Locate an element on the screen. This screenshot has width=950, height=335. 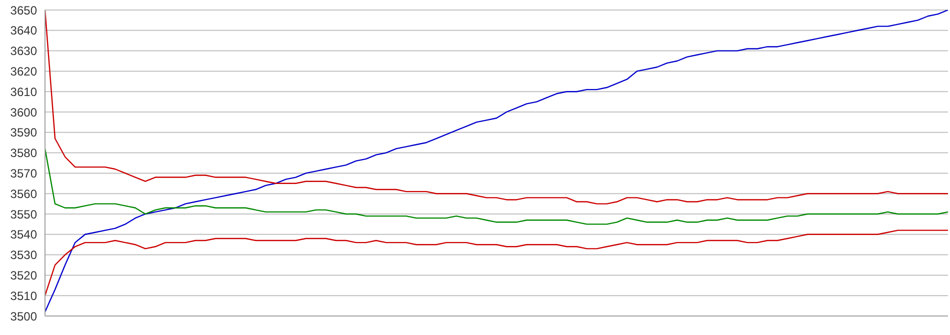
y-tick-label: 3630 is located at coordinates (24, 51).